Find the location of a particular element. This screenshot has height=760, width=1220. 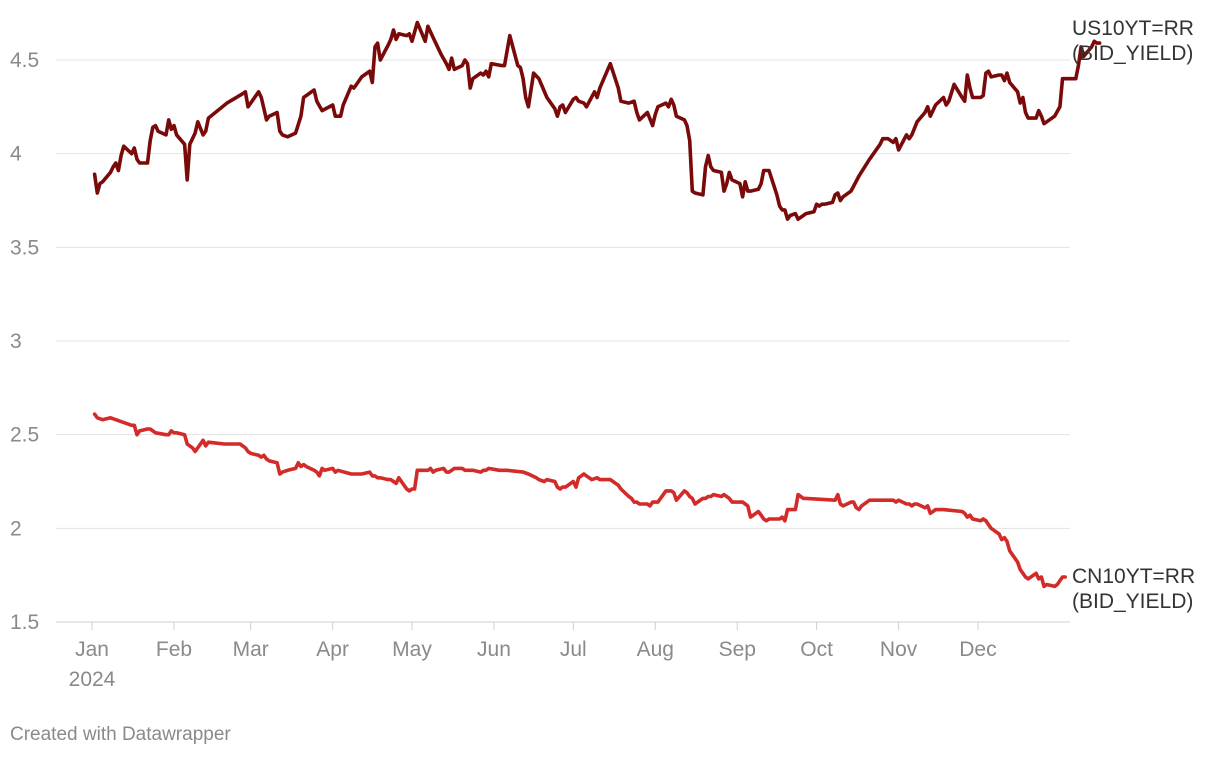

x-tick-label: Mar is located at coordinates (251, 649).